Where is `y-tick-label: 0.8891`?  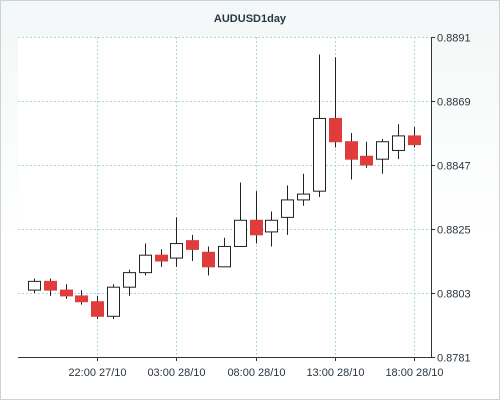
y-tick-label: 0.8891 is located at coordinates (454, 39).